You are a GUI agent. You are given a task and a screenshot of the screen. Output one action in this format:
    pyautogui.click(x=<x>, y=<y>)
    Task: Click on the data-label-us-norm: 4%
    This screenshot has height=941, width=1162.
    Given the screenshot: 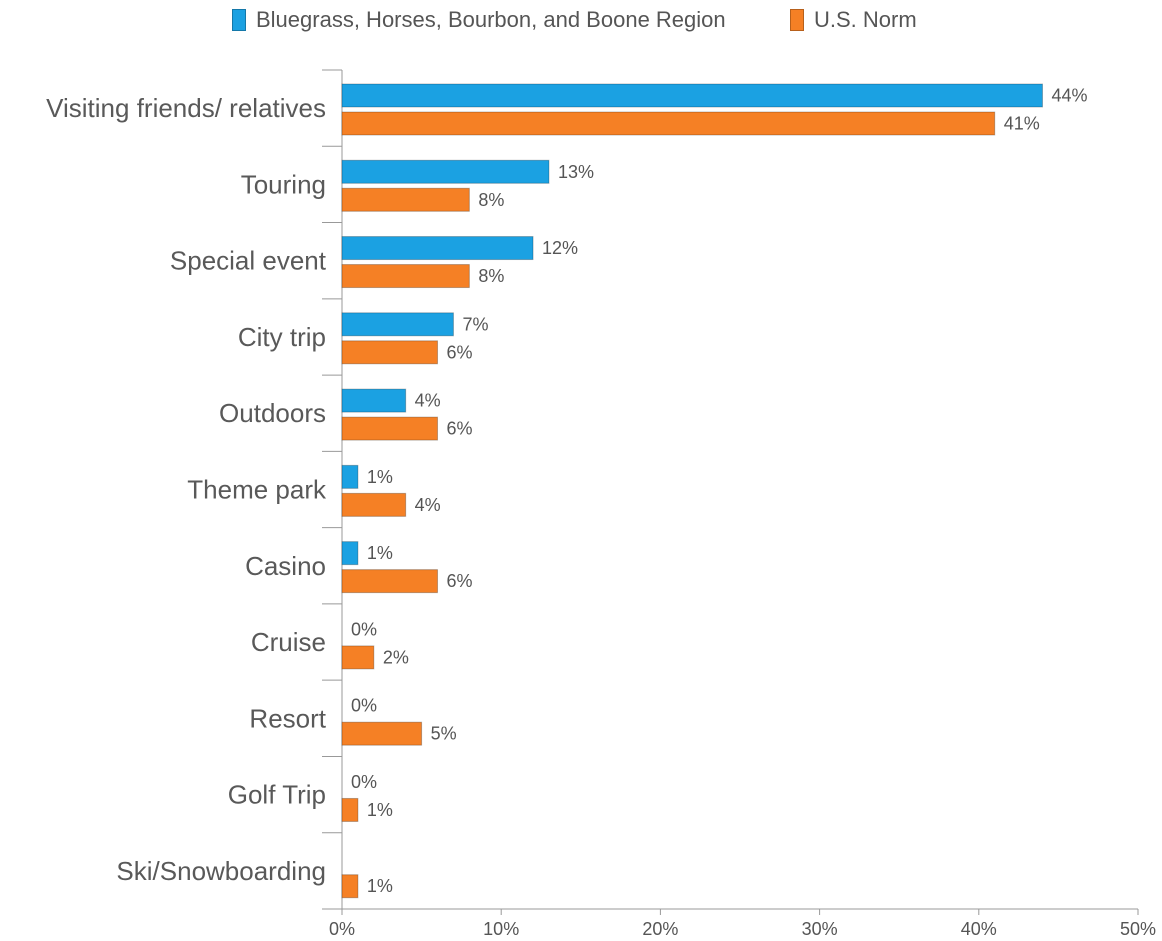 What is the action you would take?
    pyautogui.click(x=428, y=505)
    